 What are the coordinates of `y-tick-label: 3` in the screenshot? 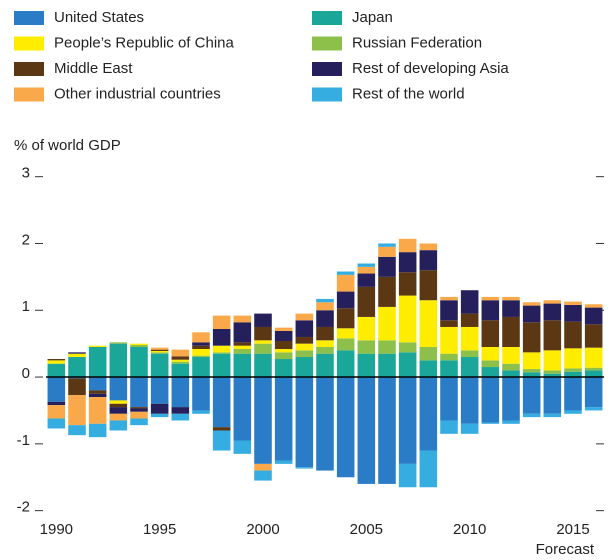 It's located at (26, 173).